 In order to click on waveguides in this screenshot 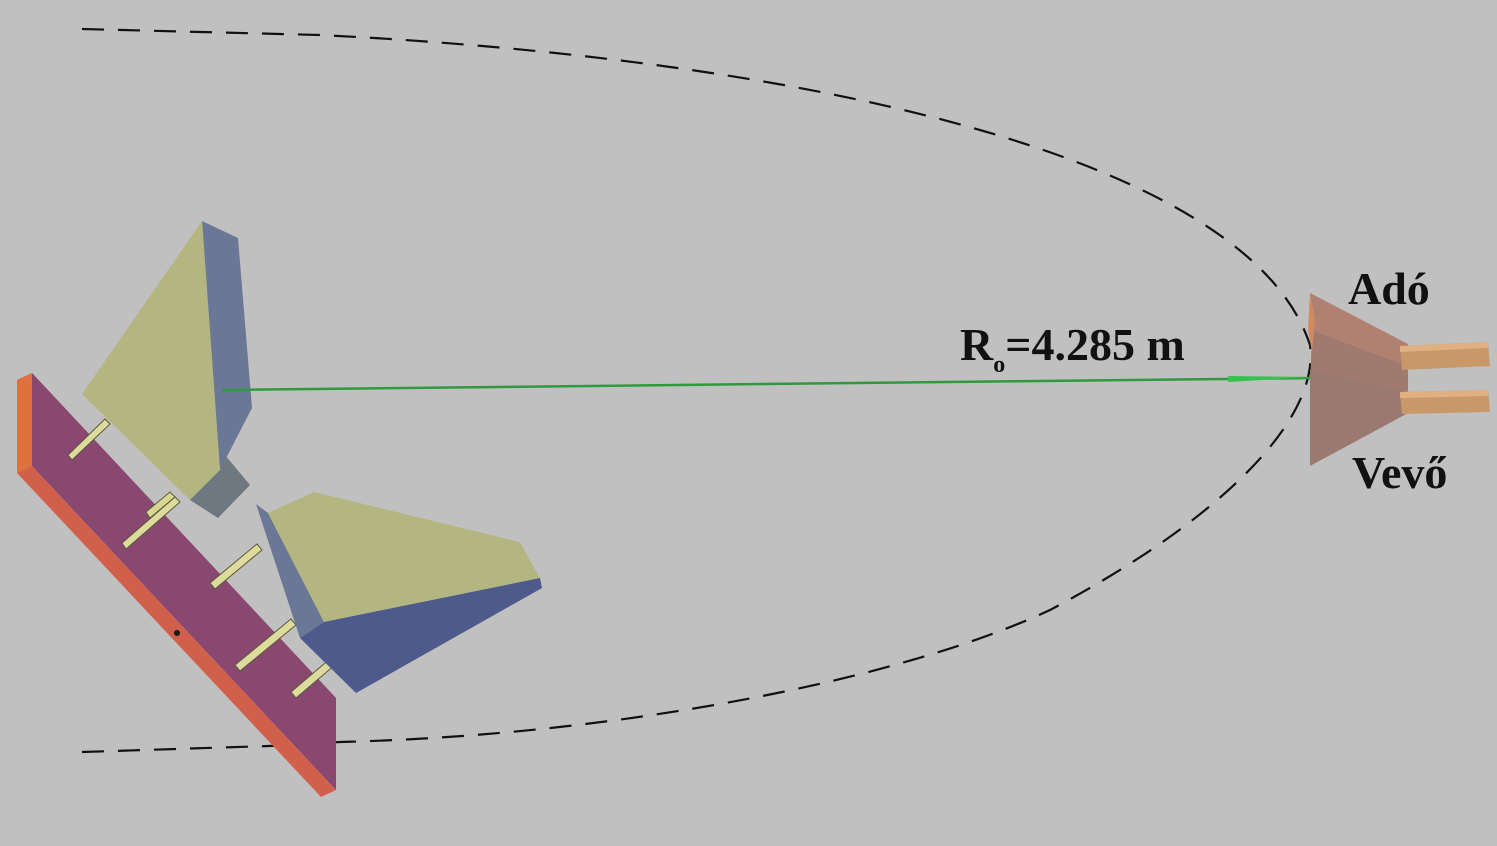, I will do `click(1445, 378)`.